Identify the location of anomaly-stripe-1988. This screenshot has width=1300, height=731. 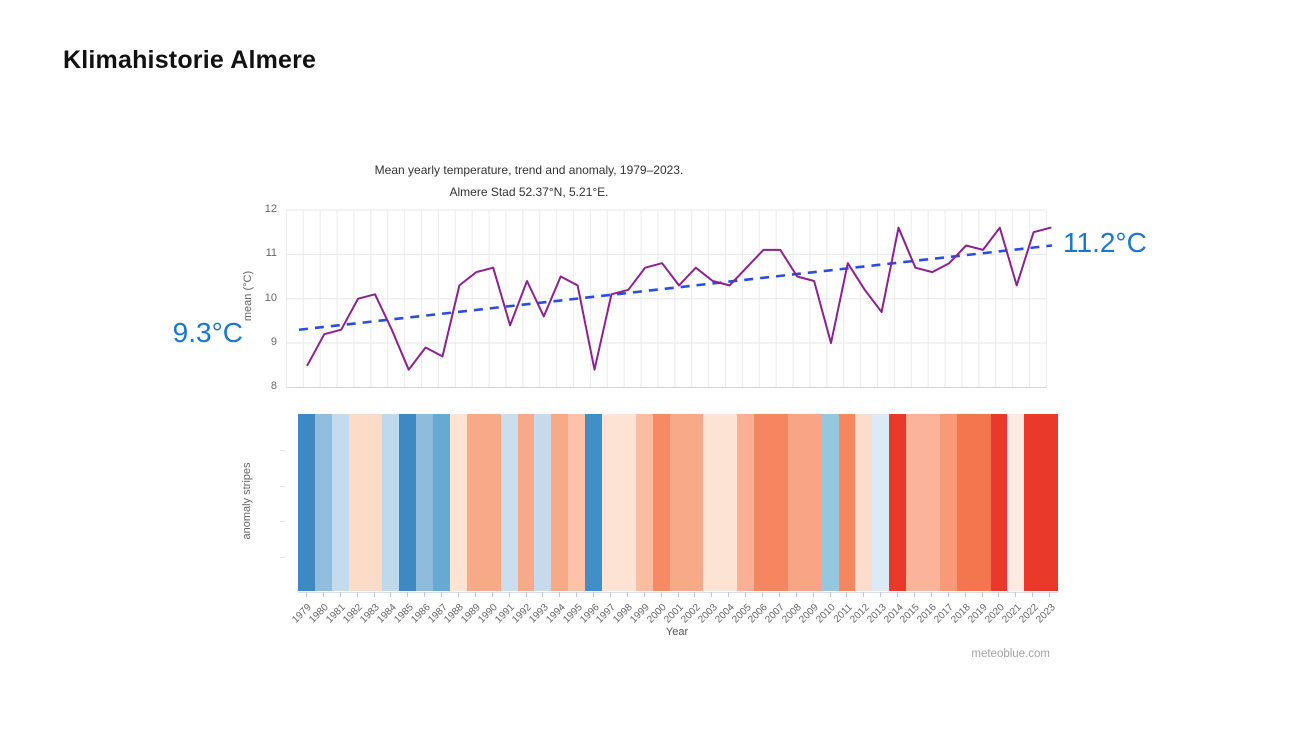
(458, 502).